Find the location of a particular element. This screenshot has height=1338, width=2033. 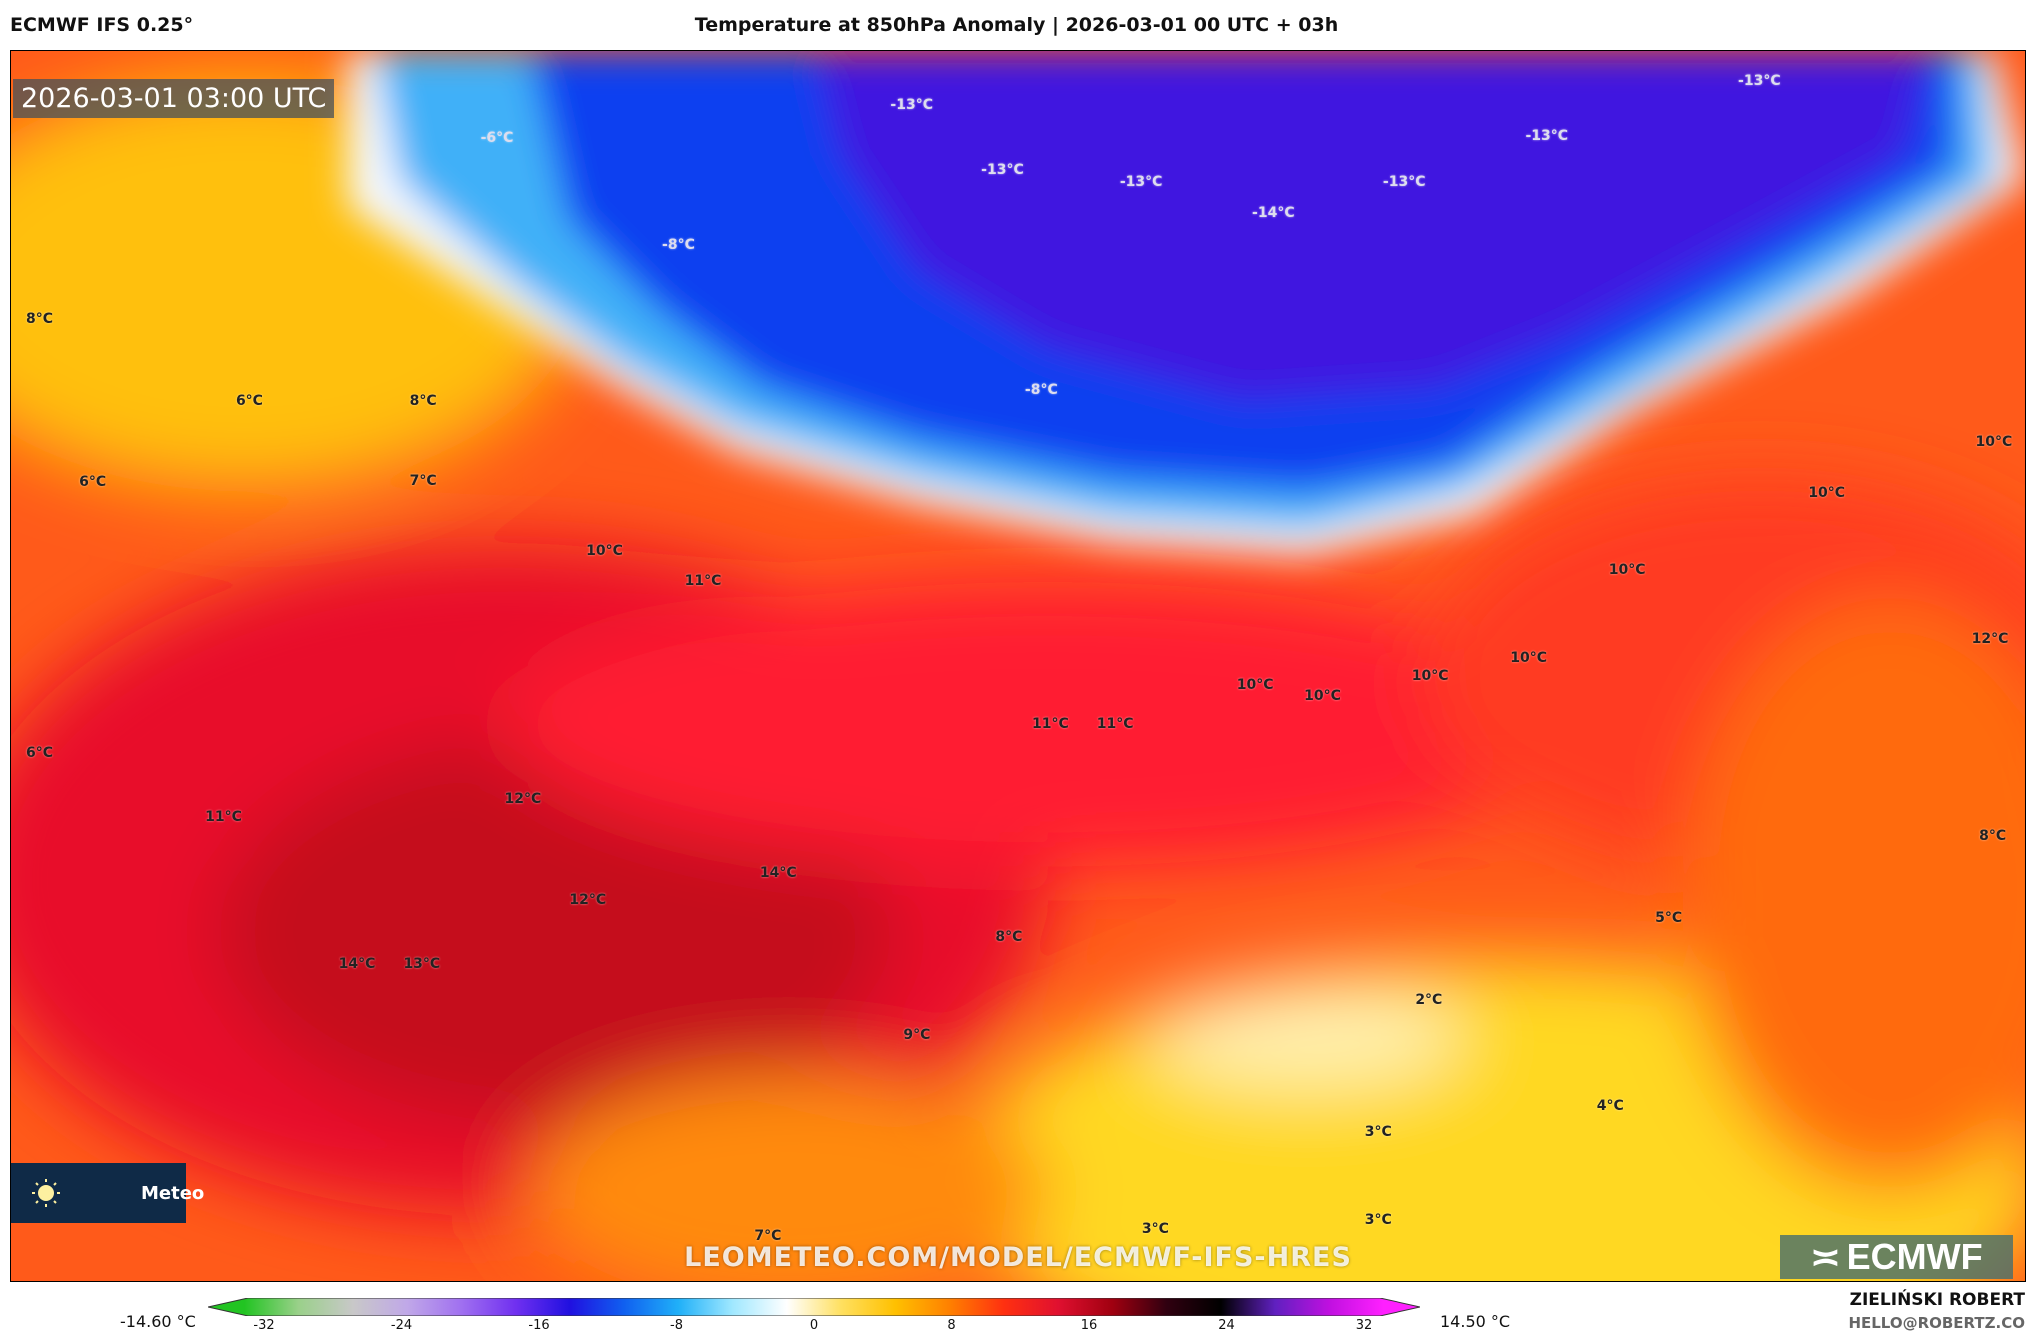

colorbar-tick: 32 is located at coordinates (1364, 1325).